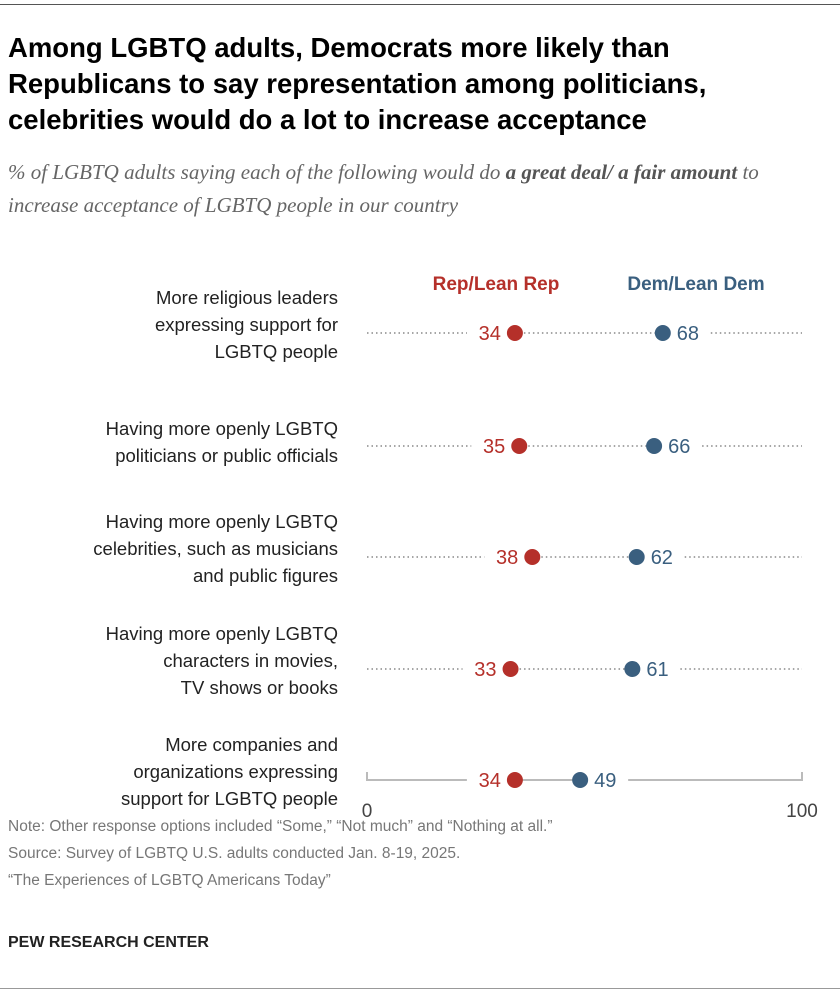 This screenshot has width=840, height=994. What do you see at coordinates (265, 575) in the screenshot?
I see `category-label-line: and public figures` at bounding box center [265, 575].